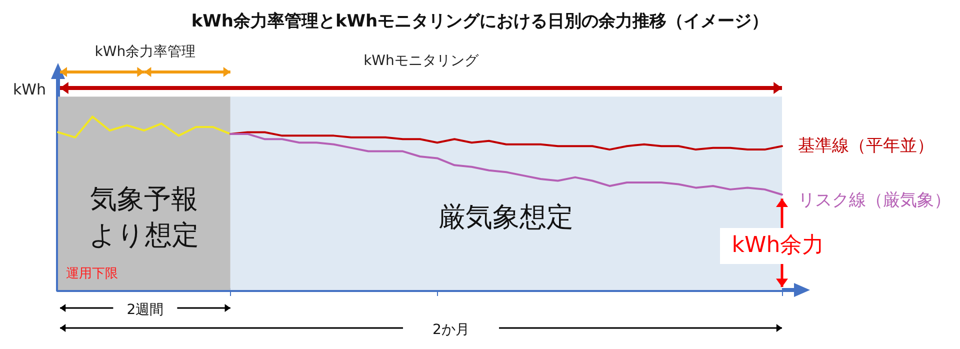 The image size is (960, 349). Describe the element at coordinates (29, 89) in the screenshot. I see `y-axis-title: kWh` at that location.